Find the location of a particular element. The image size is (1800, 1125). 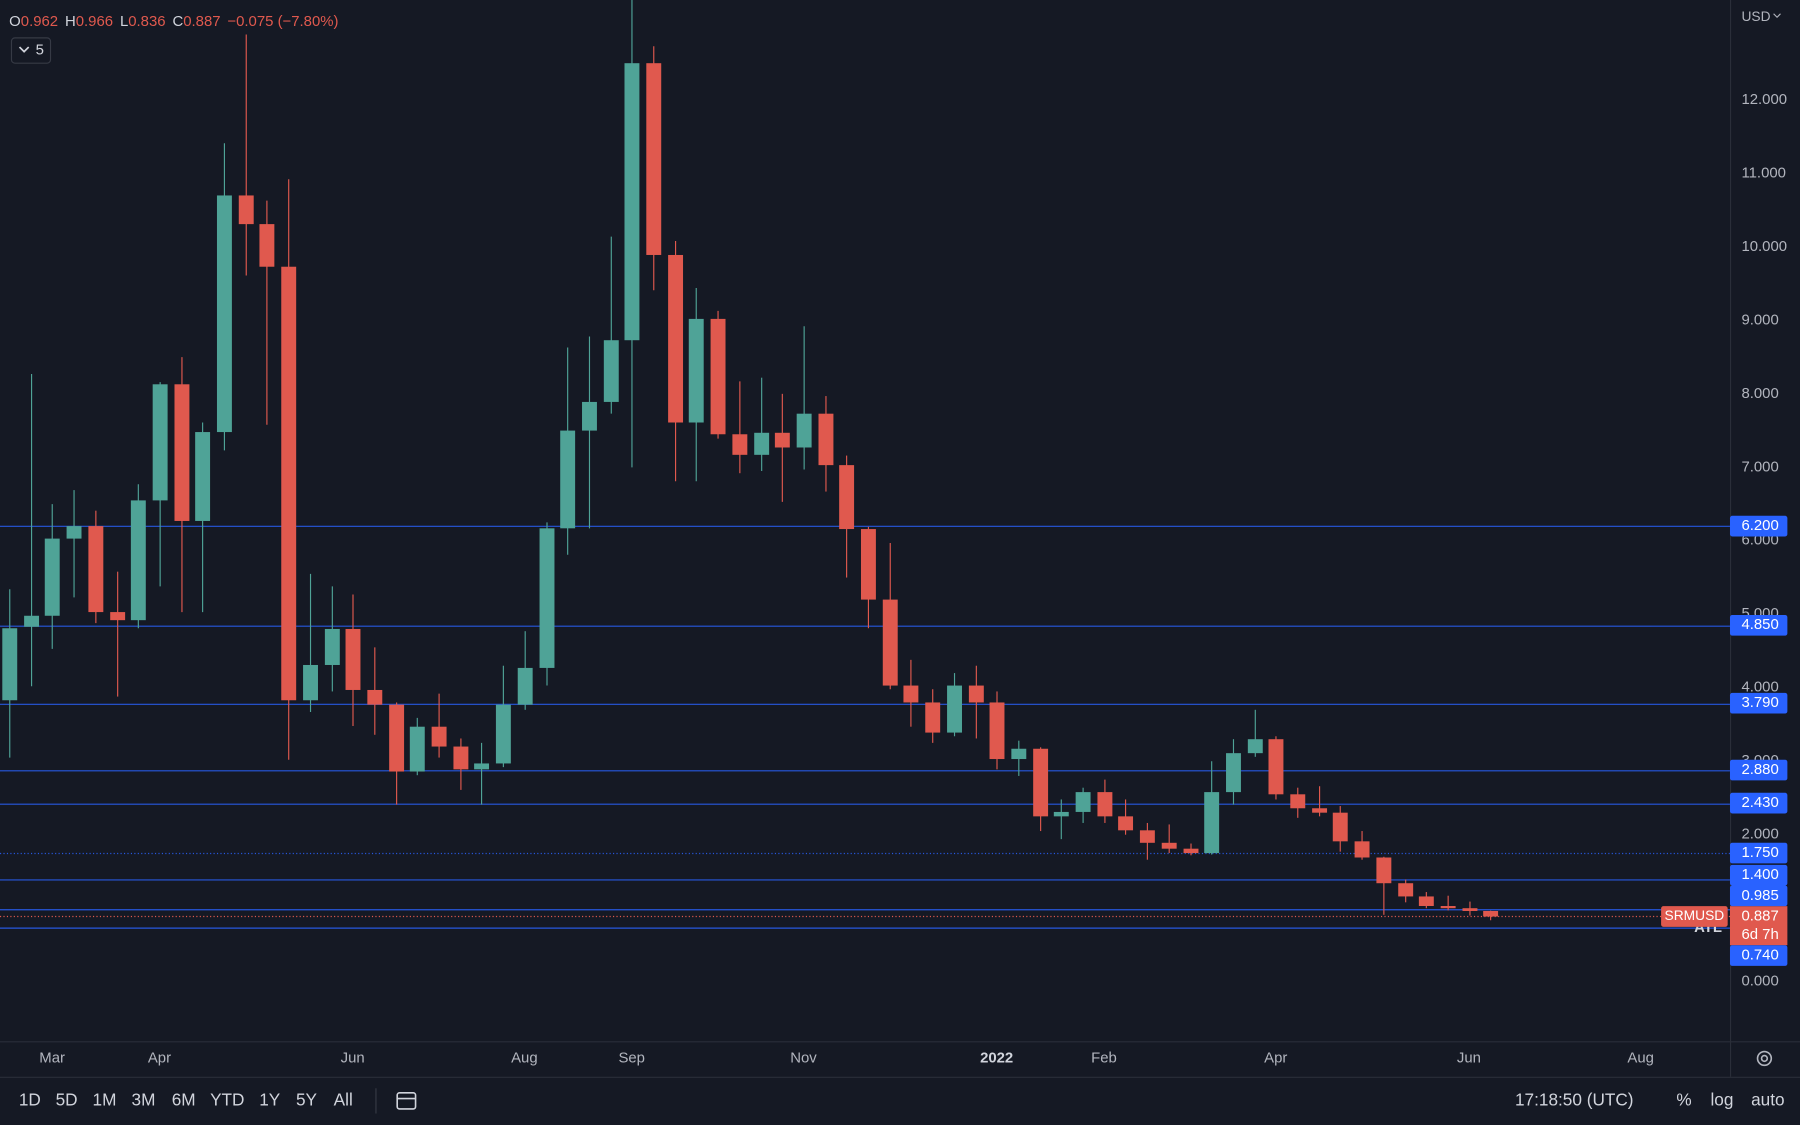

ohlc-value: 0.962 is located at coordinates (39, 21).